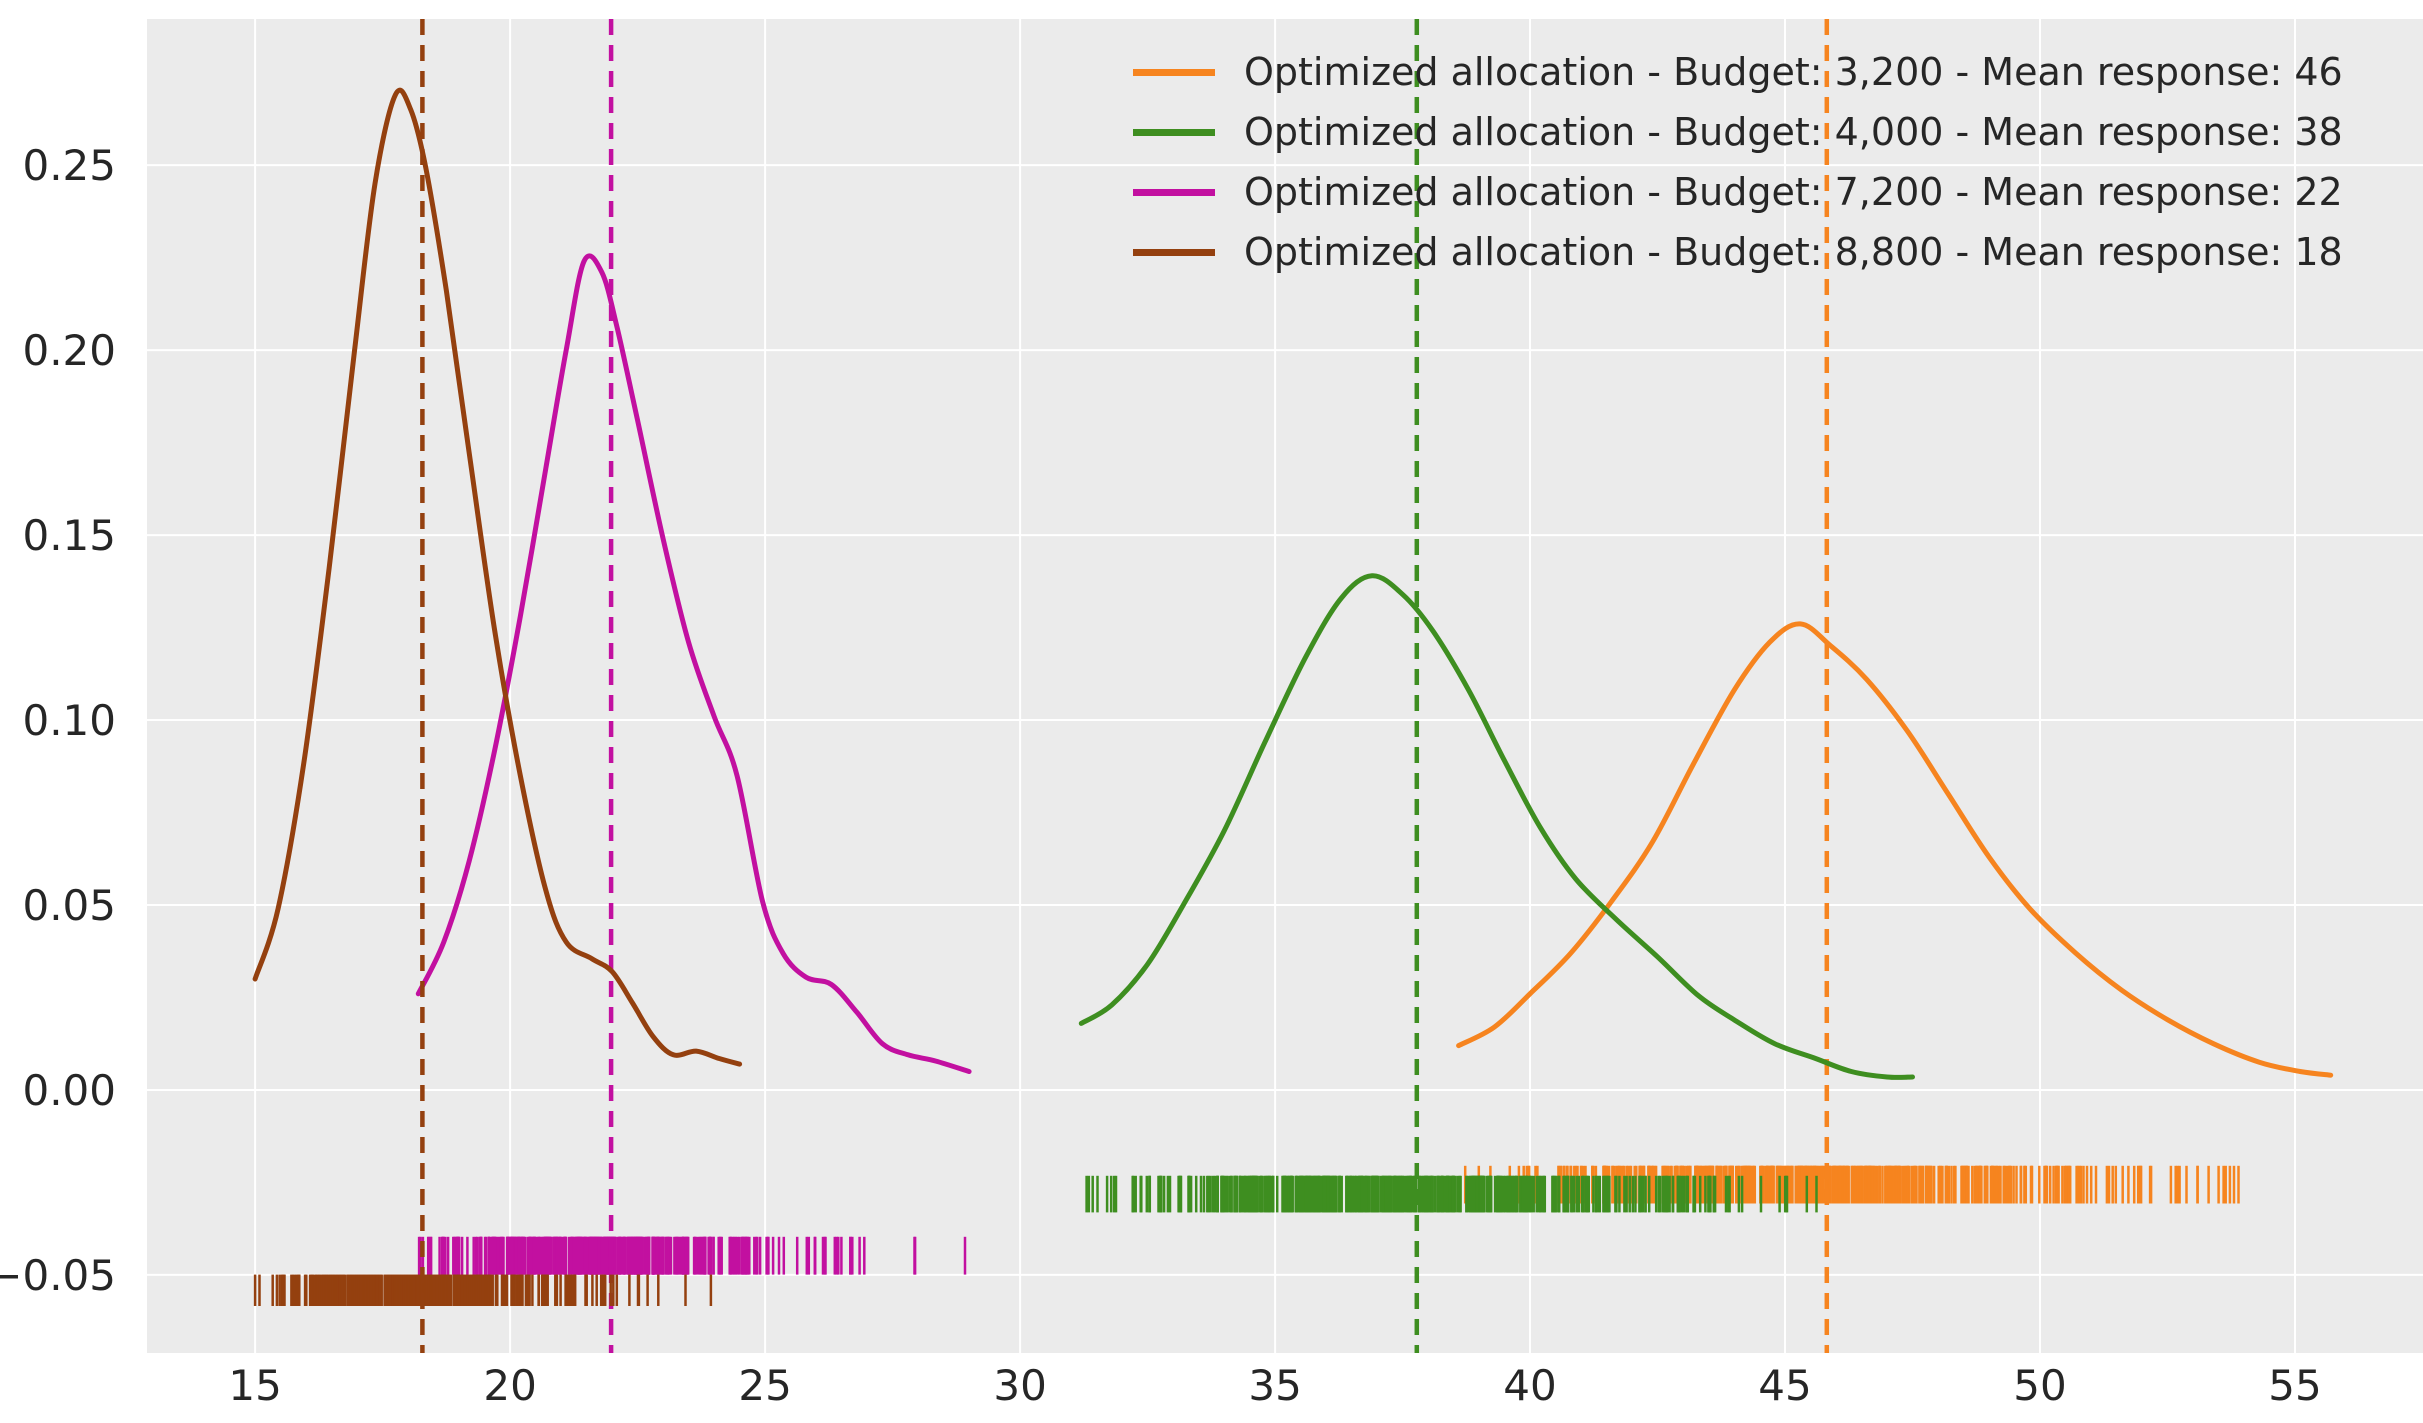 This screenshot has width=2423, height=1423. I want to click on y-tick-label-0.25: 0.25, so click(69, 165).